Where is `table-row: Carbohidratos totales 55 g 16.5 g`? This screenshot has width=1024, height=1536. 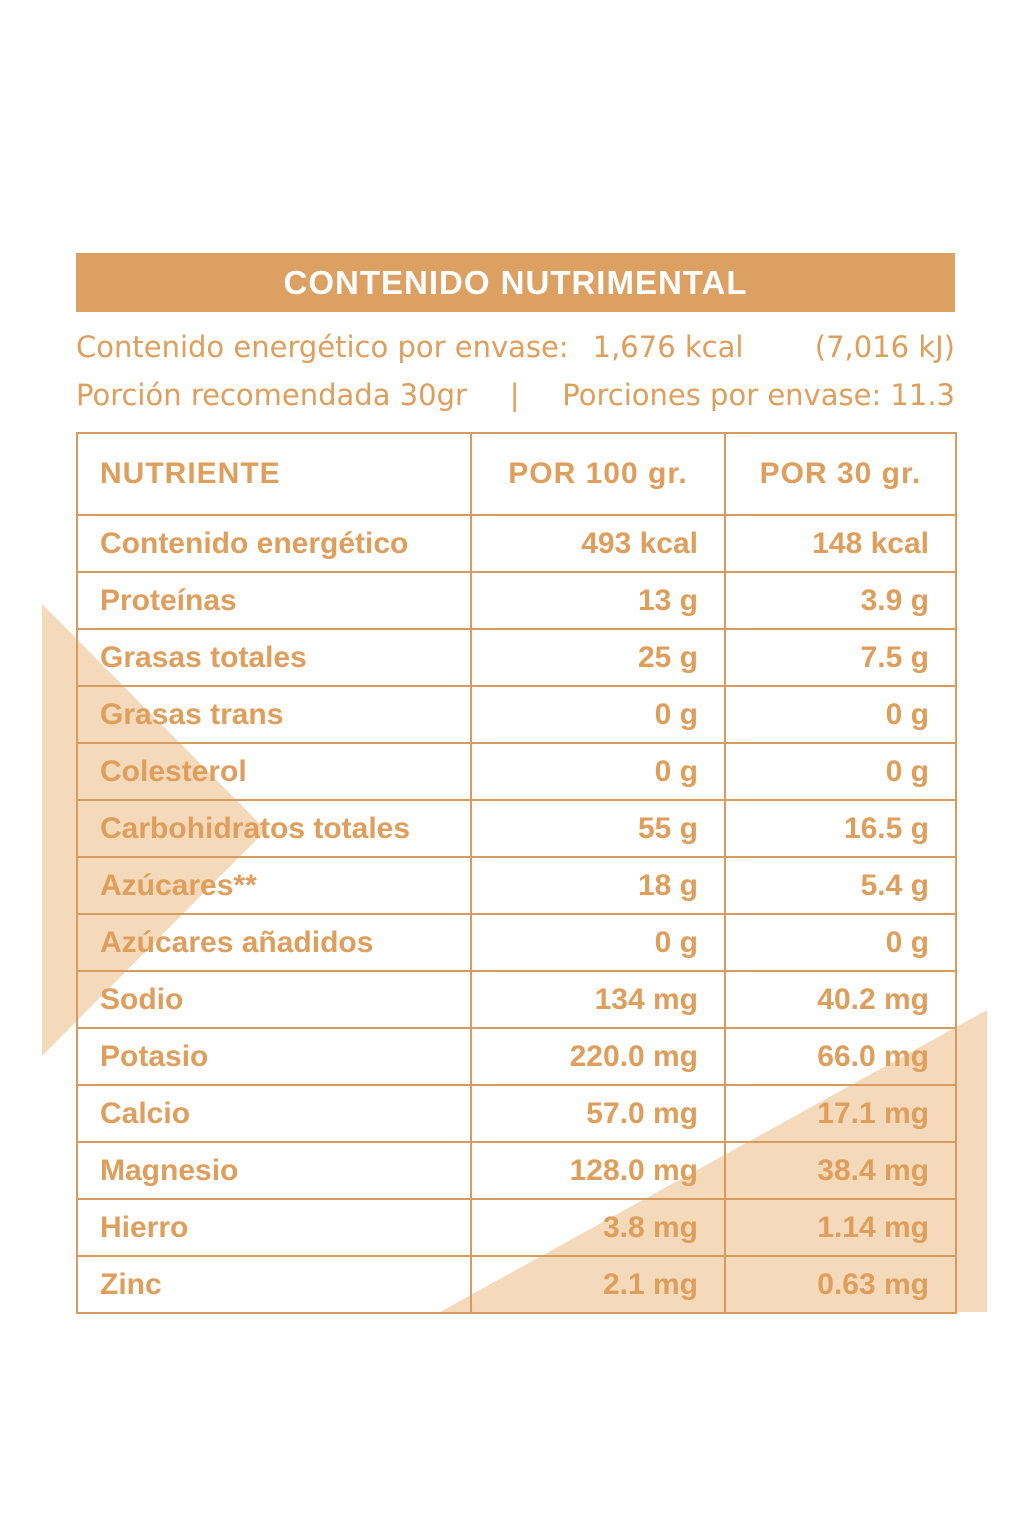 table-row: Carbohidratos totales 55 g 16.5 g is located at coordinates (516, 828).